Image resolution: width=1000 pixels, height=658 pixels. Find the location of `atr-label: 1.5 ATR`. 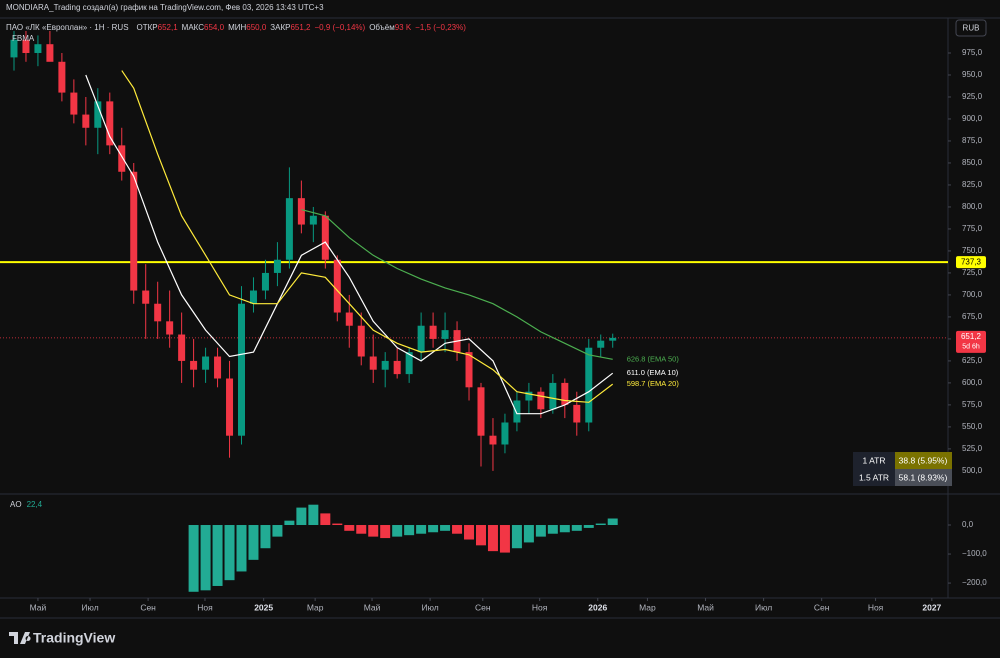

atr-label: 1.5 ATR is located at coordinates (874, 477).